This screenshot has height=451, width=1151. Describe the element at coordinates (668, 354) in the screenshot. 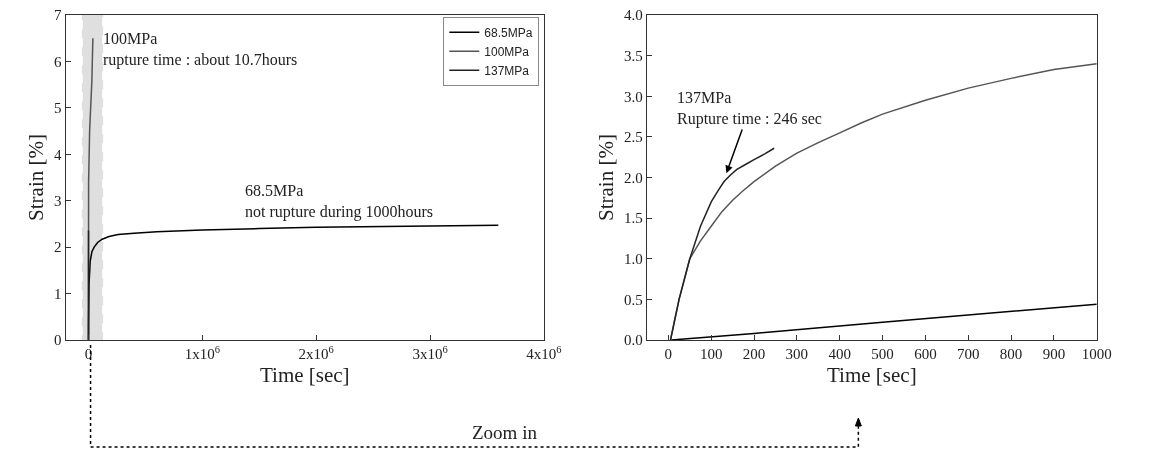

I see `x-tick-label: 0` at that location.